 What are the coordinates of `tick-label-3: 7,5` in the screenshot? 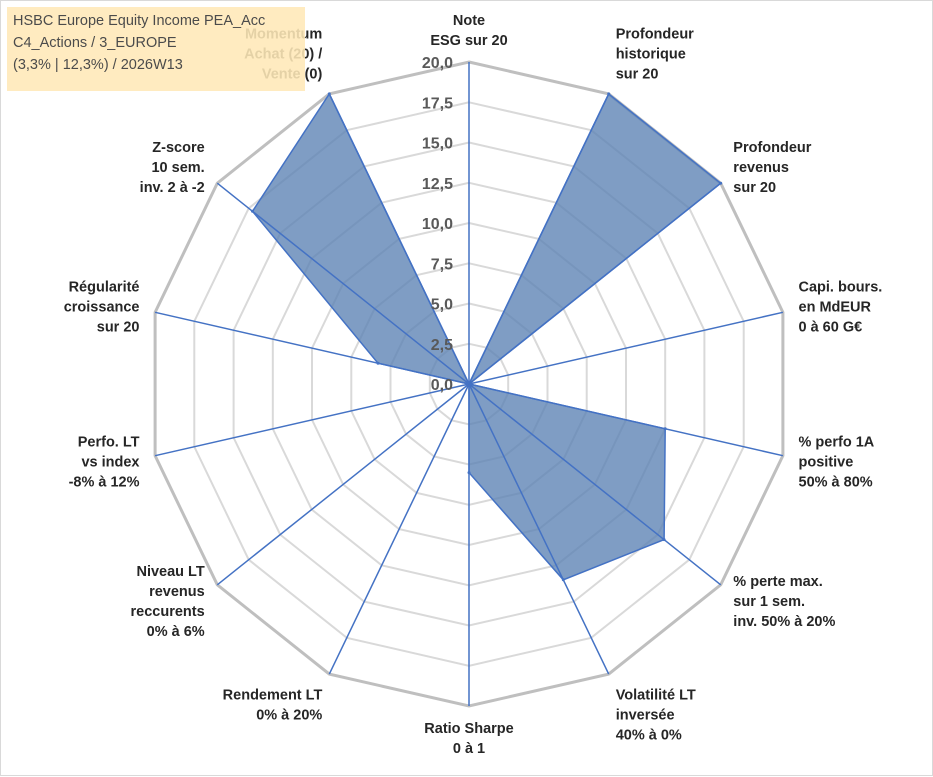 It's located at (442, 264).